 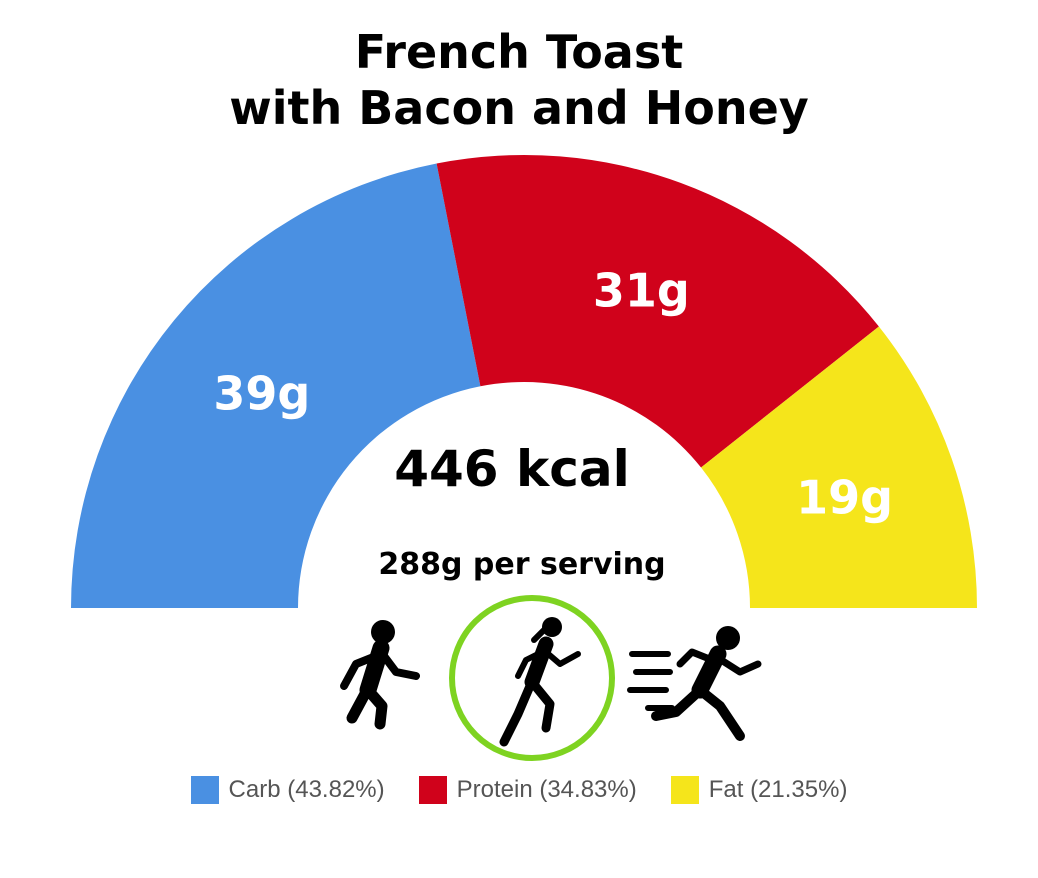 What do you see at coordinates (380, 675) in the screenshot?
I see `walking-person-icon` at bounding box center [380, 675].